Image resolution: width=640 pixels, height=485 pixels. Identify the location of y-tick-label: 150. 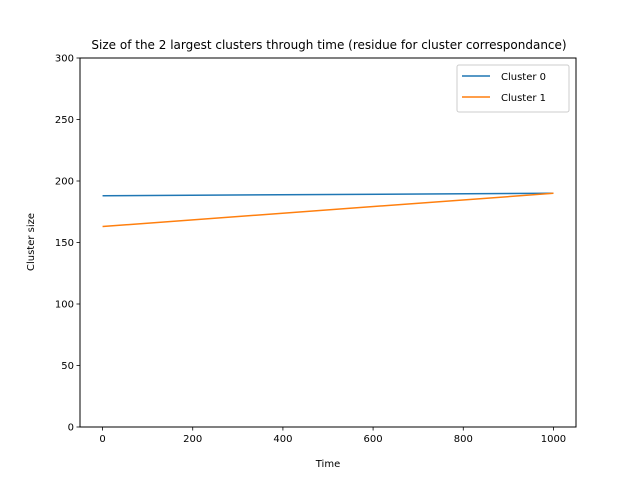
(64, 243).